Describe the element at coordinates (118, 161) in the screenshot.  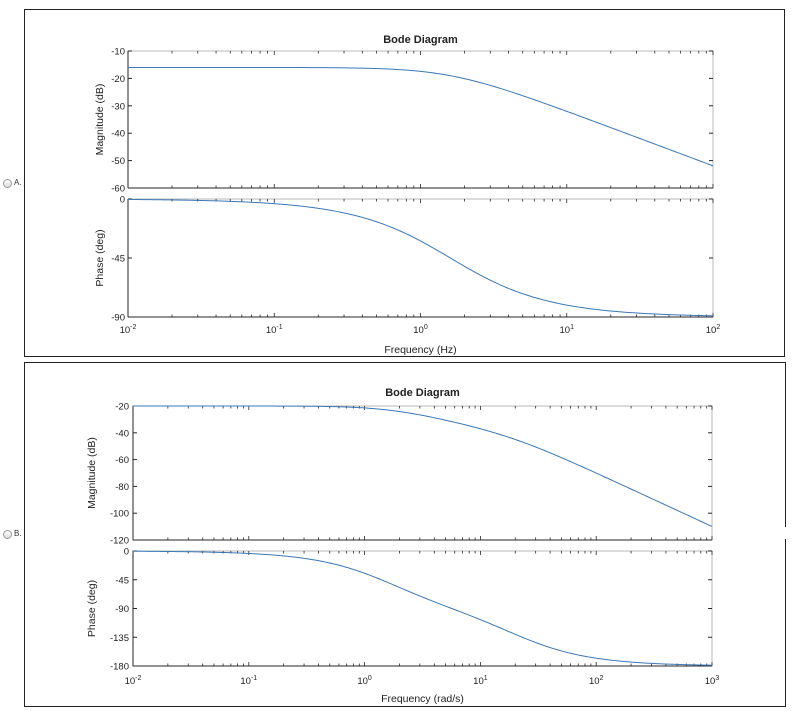
I see `y-tick-label: -50` at that location.